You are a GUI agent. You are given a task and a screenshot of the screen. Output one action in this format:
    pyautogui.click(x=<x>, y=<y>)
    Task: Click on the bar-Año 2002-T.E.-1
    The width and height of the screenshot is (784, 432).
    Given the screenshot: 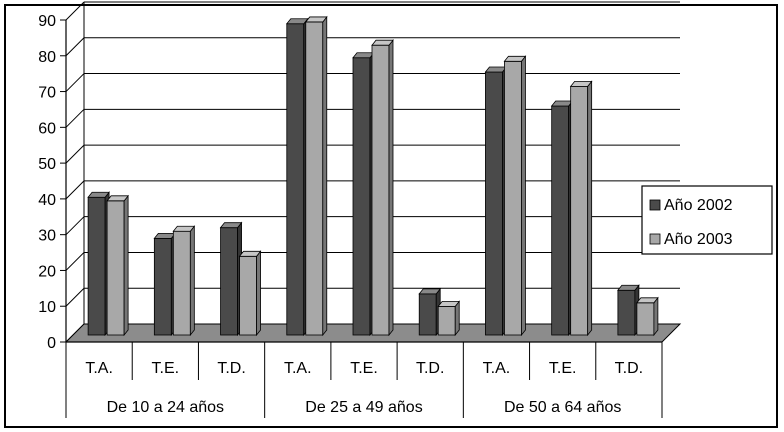 What is the action you would take?
    pyautogui.click(x=165, y=284)
    